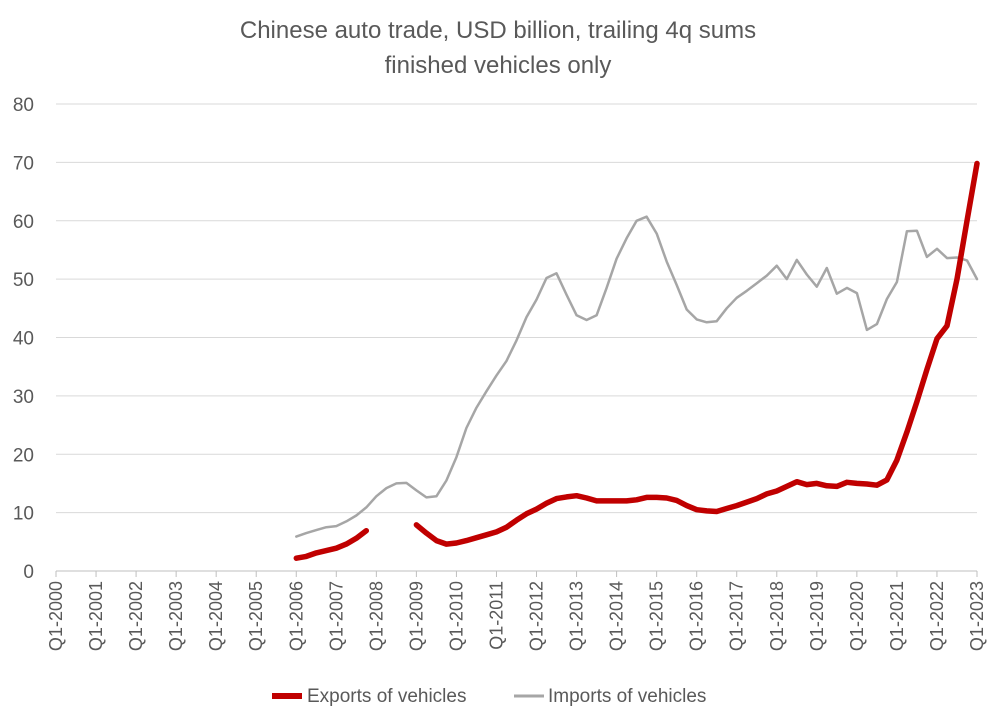 Image resolution: width=997 pixels, height=724 pixels. Describe the element at coordinates (256, 616) in the screenshot. I see `x-tick-label: Q1-2005` at that location.